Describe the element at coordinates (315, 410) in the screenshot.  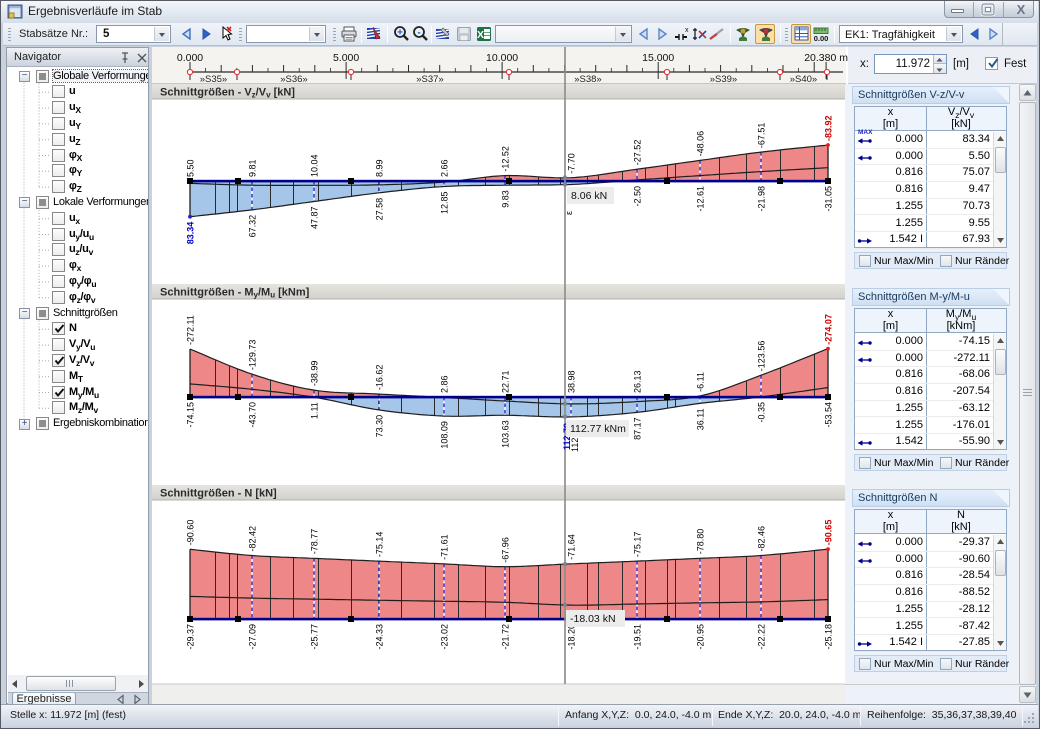
I see `svg-text: 1.11` at that location.